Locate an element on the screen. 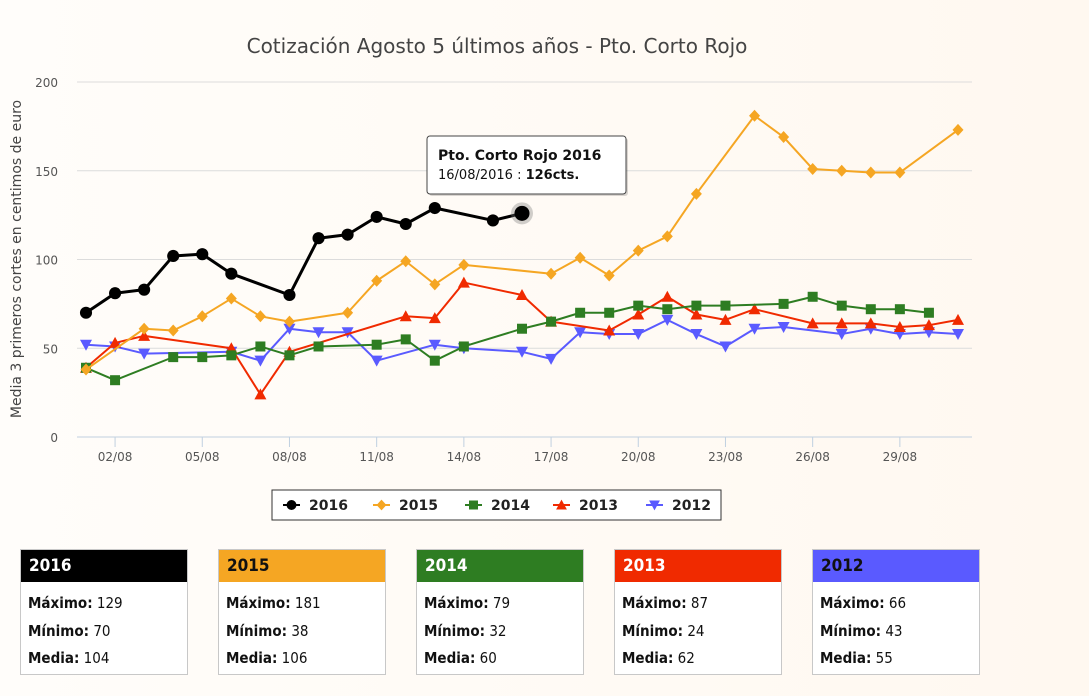 The image size is (1089, 696). summary-card-body: Máximo: 181 Mínimo: 38 Media: 106 is located at coordinates (302, 627).